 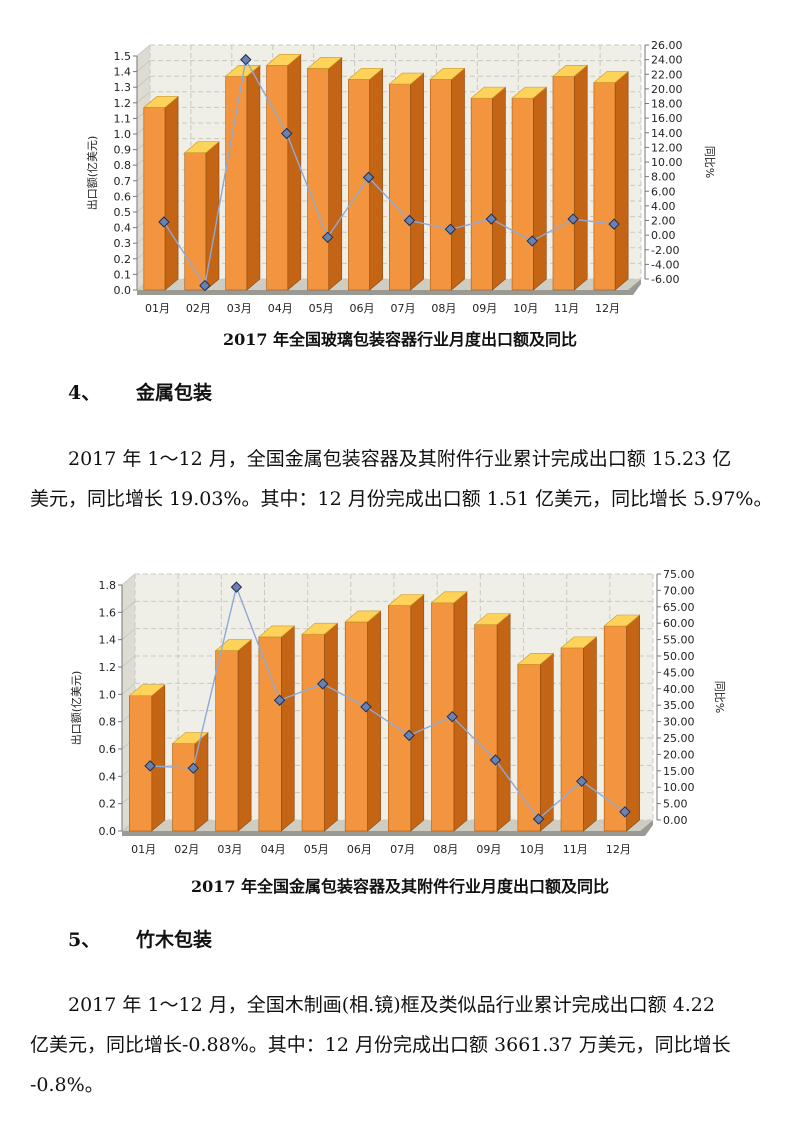 What do you see at coordinates (667, 133) in the screenshot?
I see `y2-tick-label: 14.00` at bounding box center [667, 133].